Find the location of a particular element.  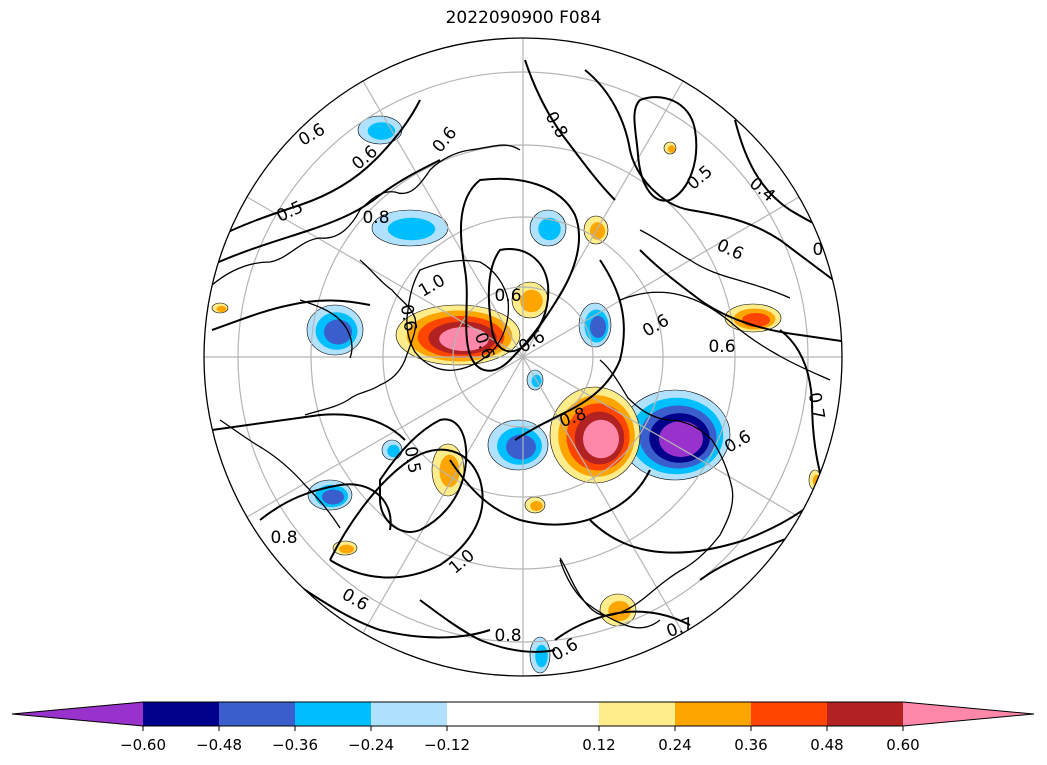

colorbar-underflow-triangle is located at coordinates (77, 714).